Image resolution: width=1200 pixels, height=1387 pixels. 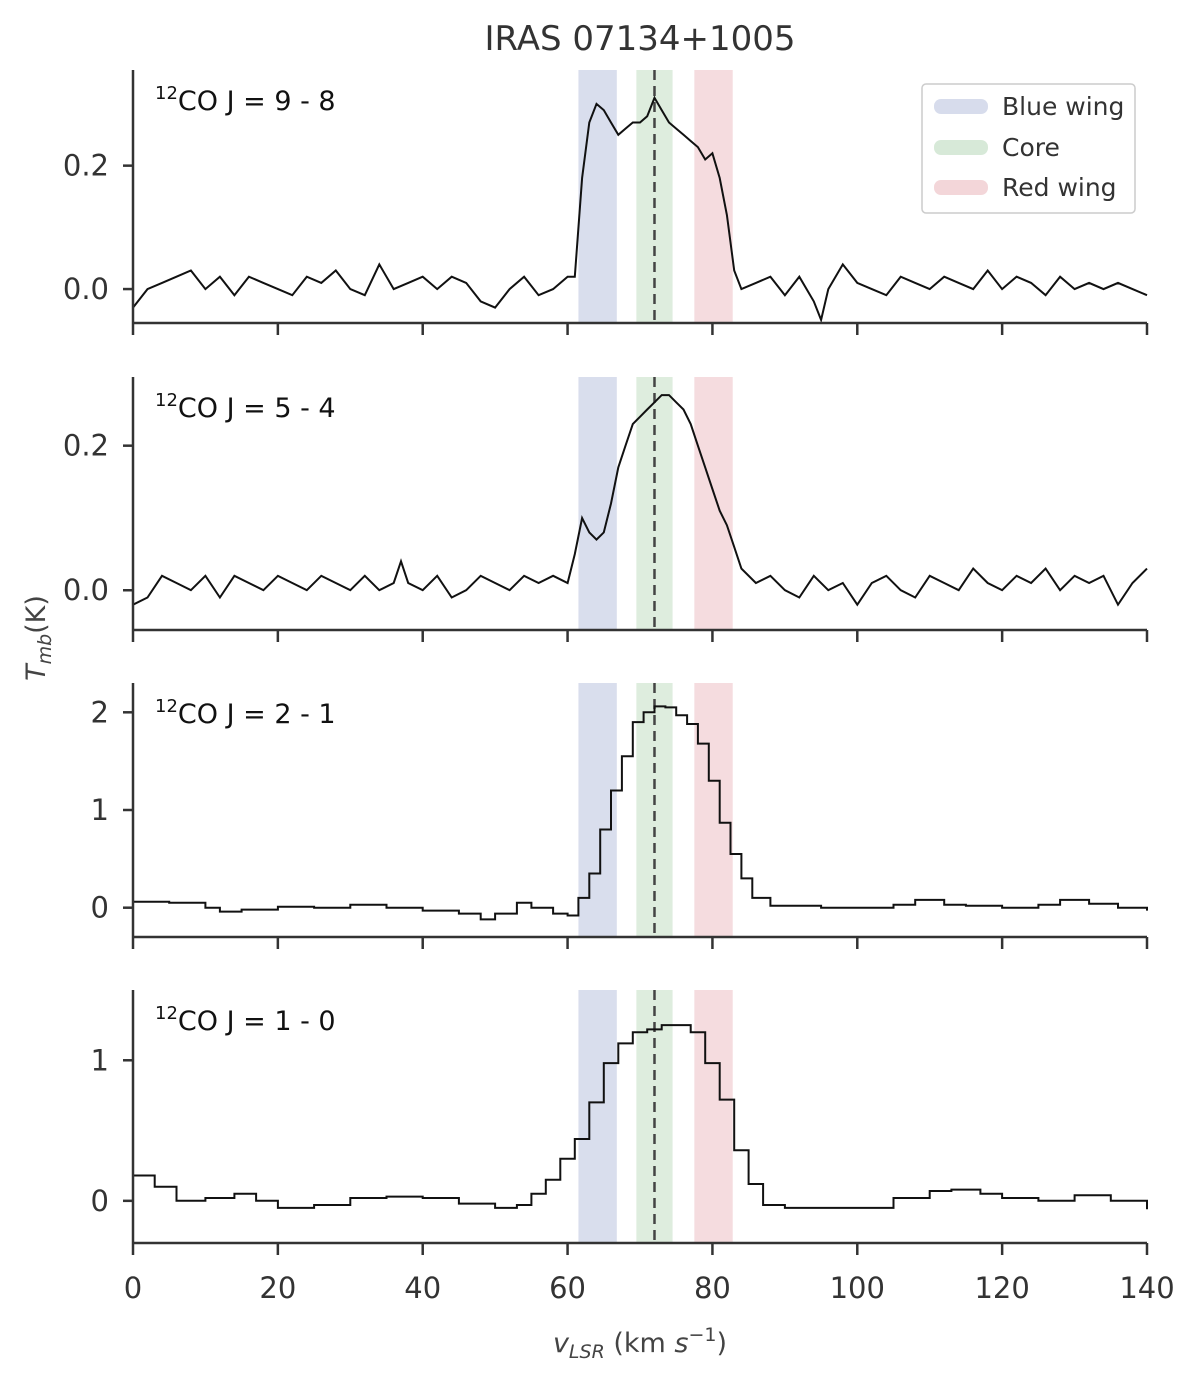 I want to click on panel-label: 12CO J = 1 - 0, so click(x=245, y=1020).